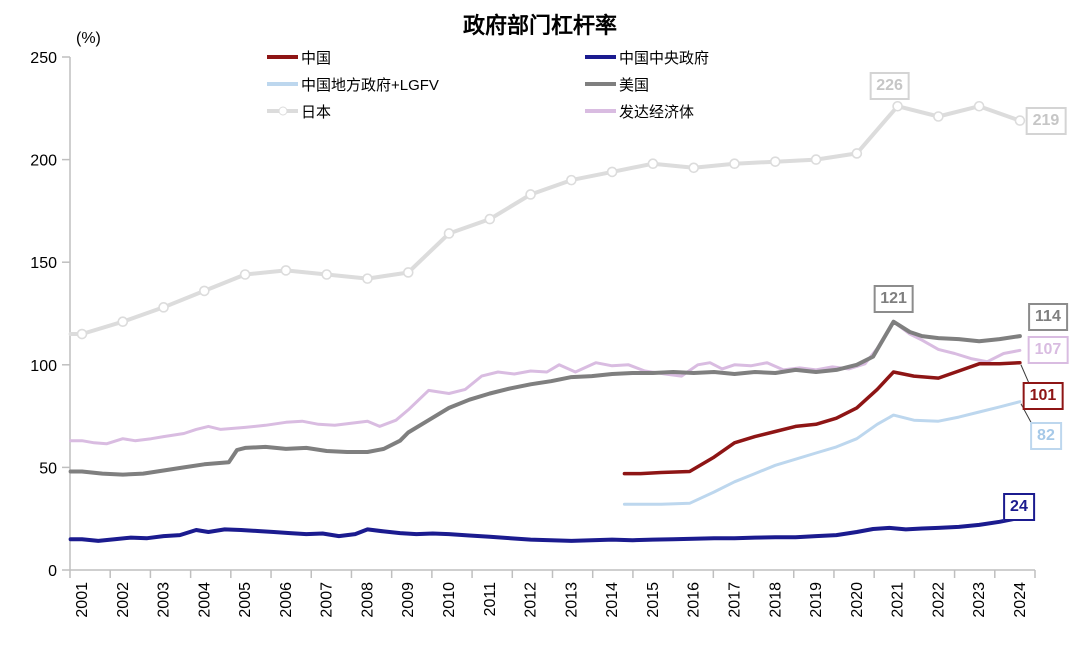  Describe the element at coordinates (571, 600) in the screenshot. I see `x-tick-label: 2013` at that location.